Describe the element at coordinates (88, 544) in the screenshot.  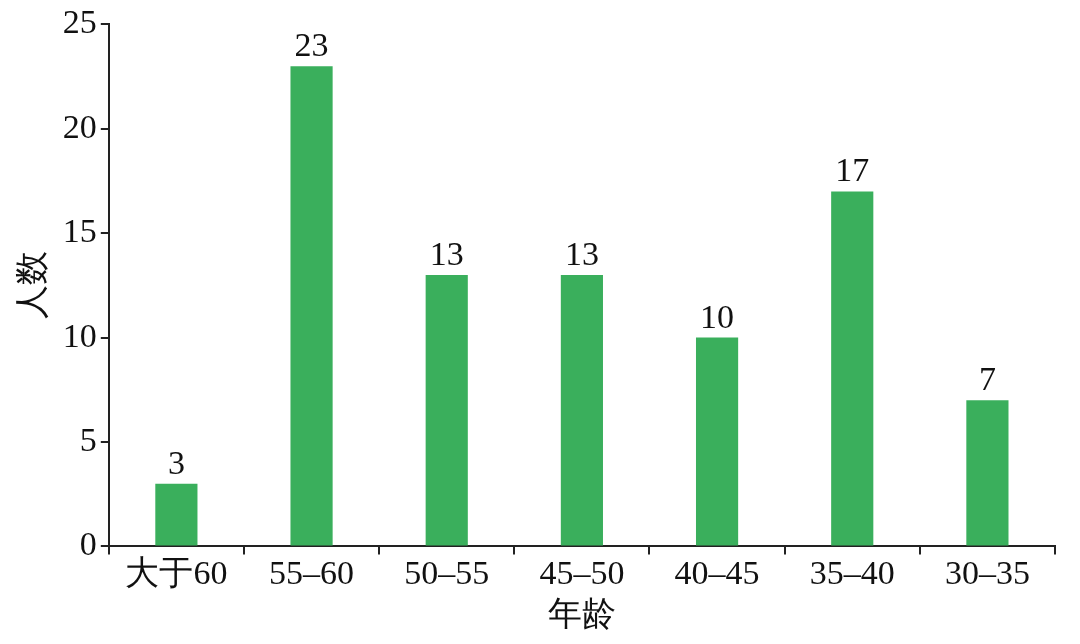
I see `y-tick-label: 0` at that location.